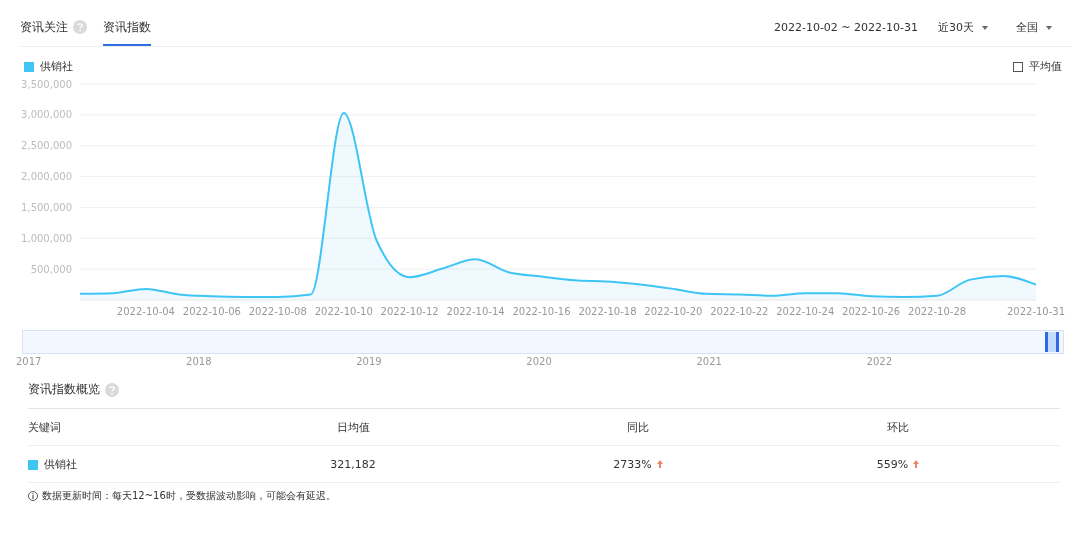 This screenshot has width=1080, height=537. I want to click on y-tick-label: 3,000,000, so click(46, 115).